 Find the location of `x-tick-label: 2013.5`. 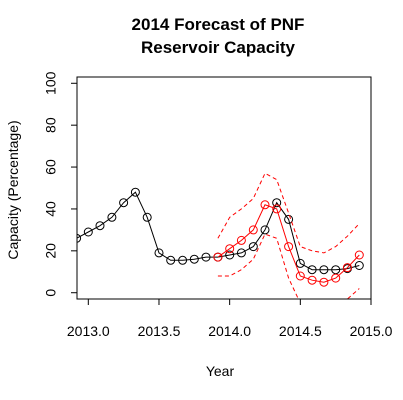

x-tick-label: 2013.5 is located at coordinates (159, 331).